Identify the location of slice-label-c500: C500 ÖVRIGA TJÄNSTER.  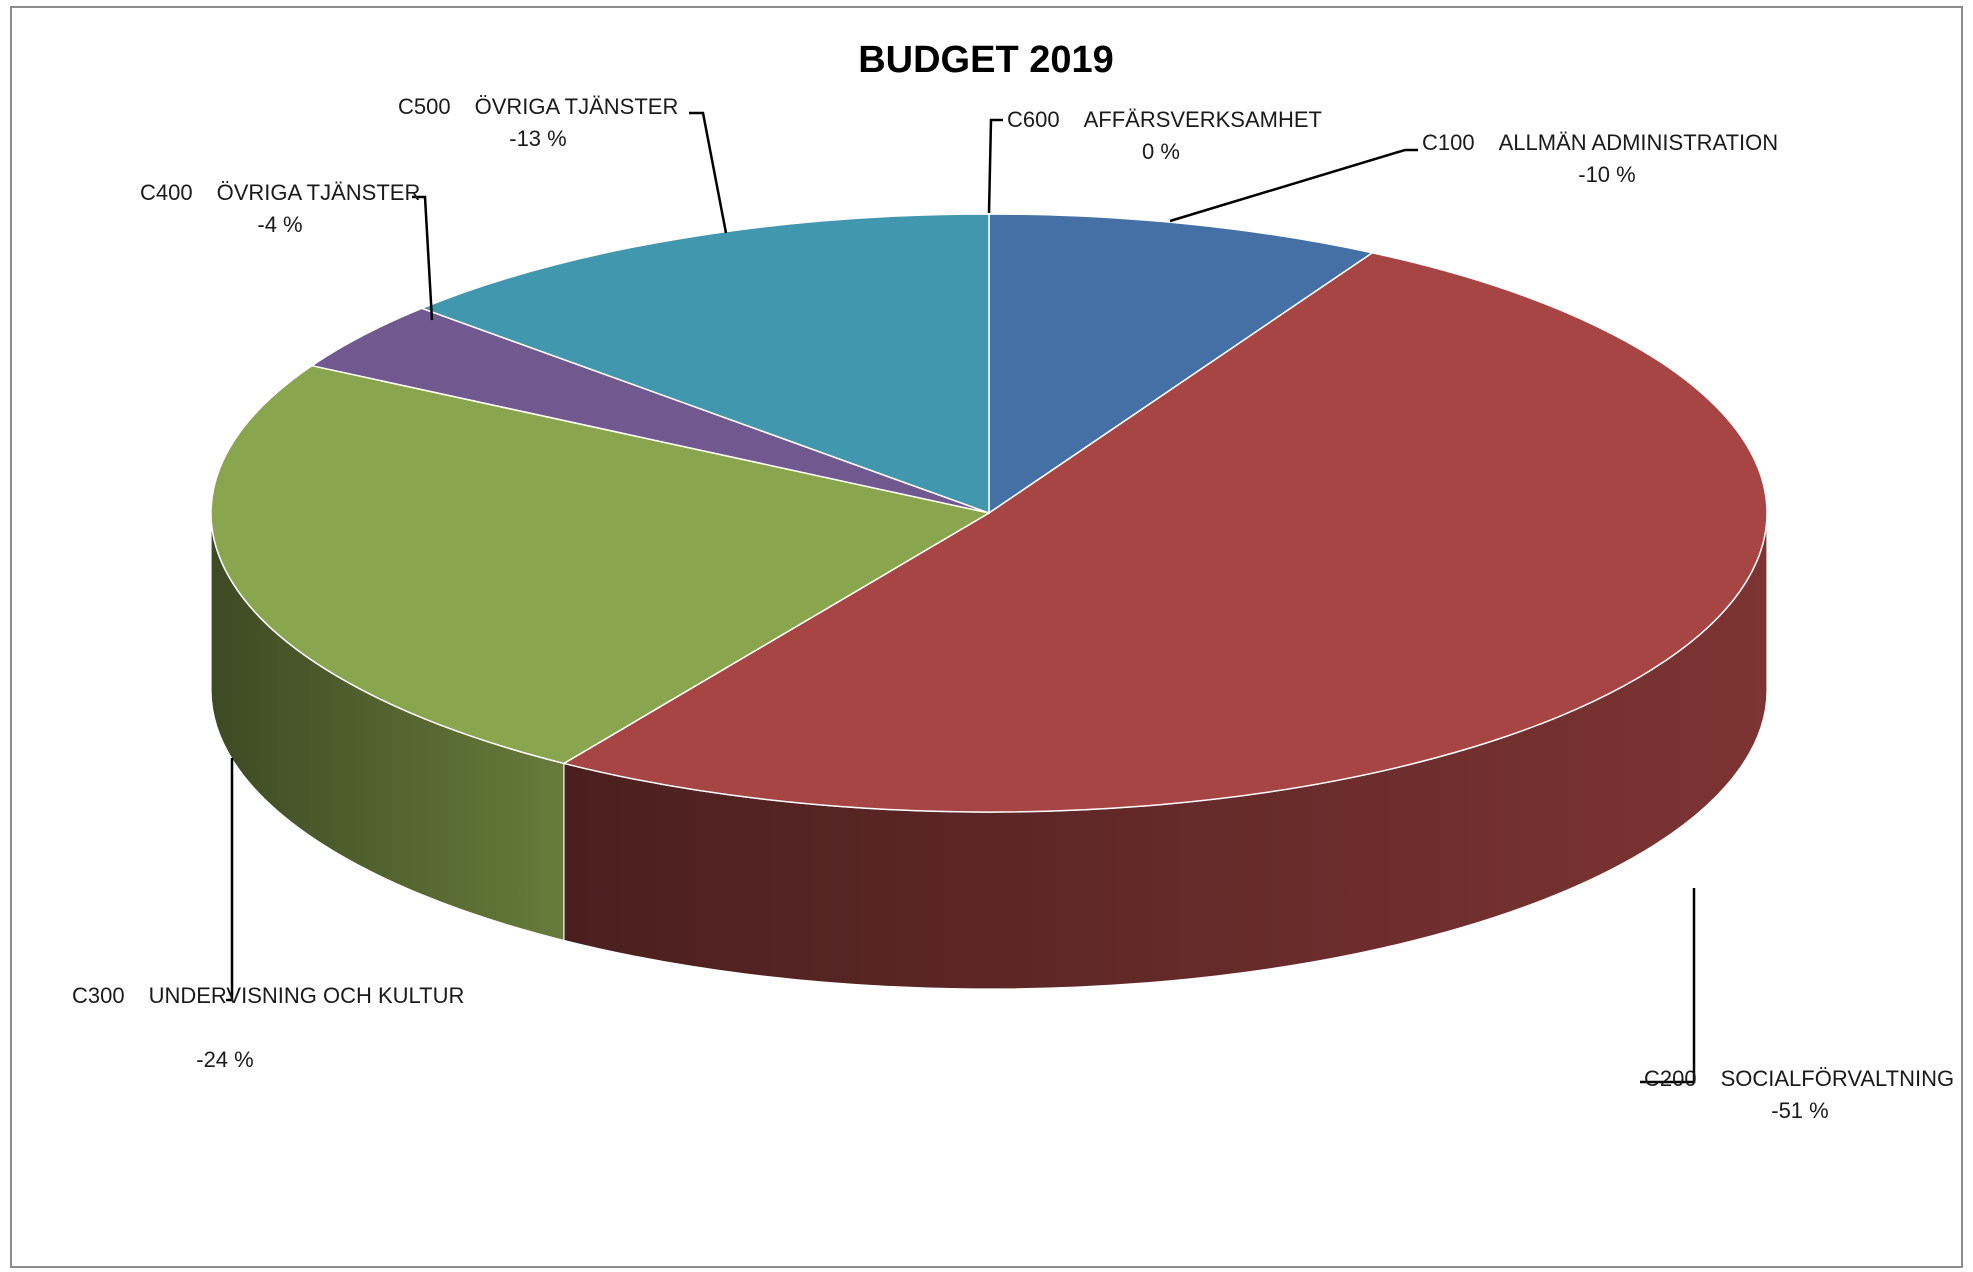
(538, 106).